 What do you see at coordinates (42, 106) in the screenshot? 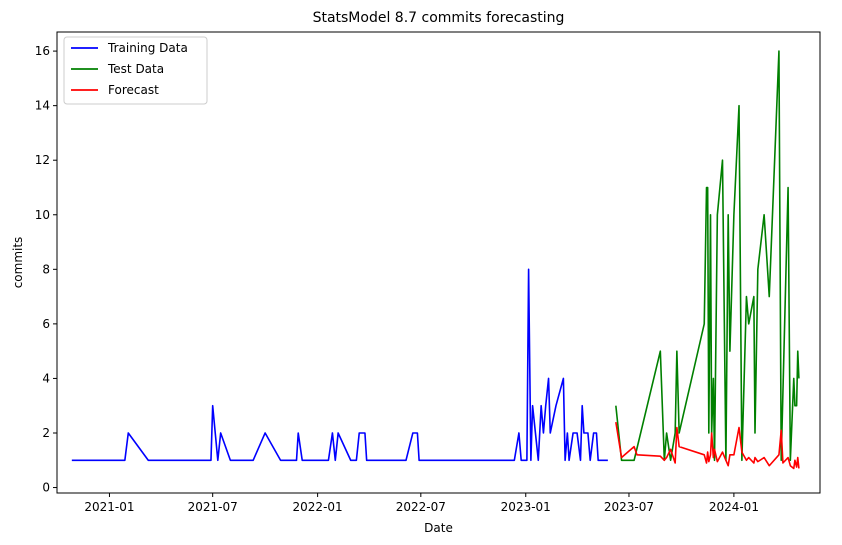
I see `y-tick-label: 14` at bounding box center [42, 106].